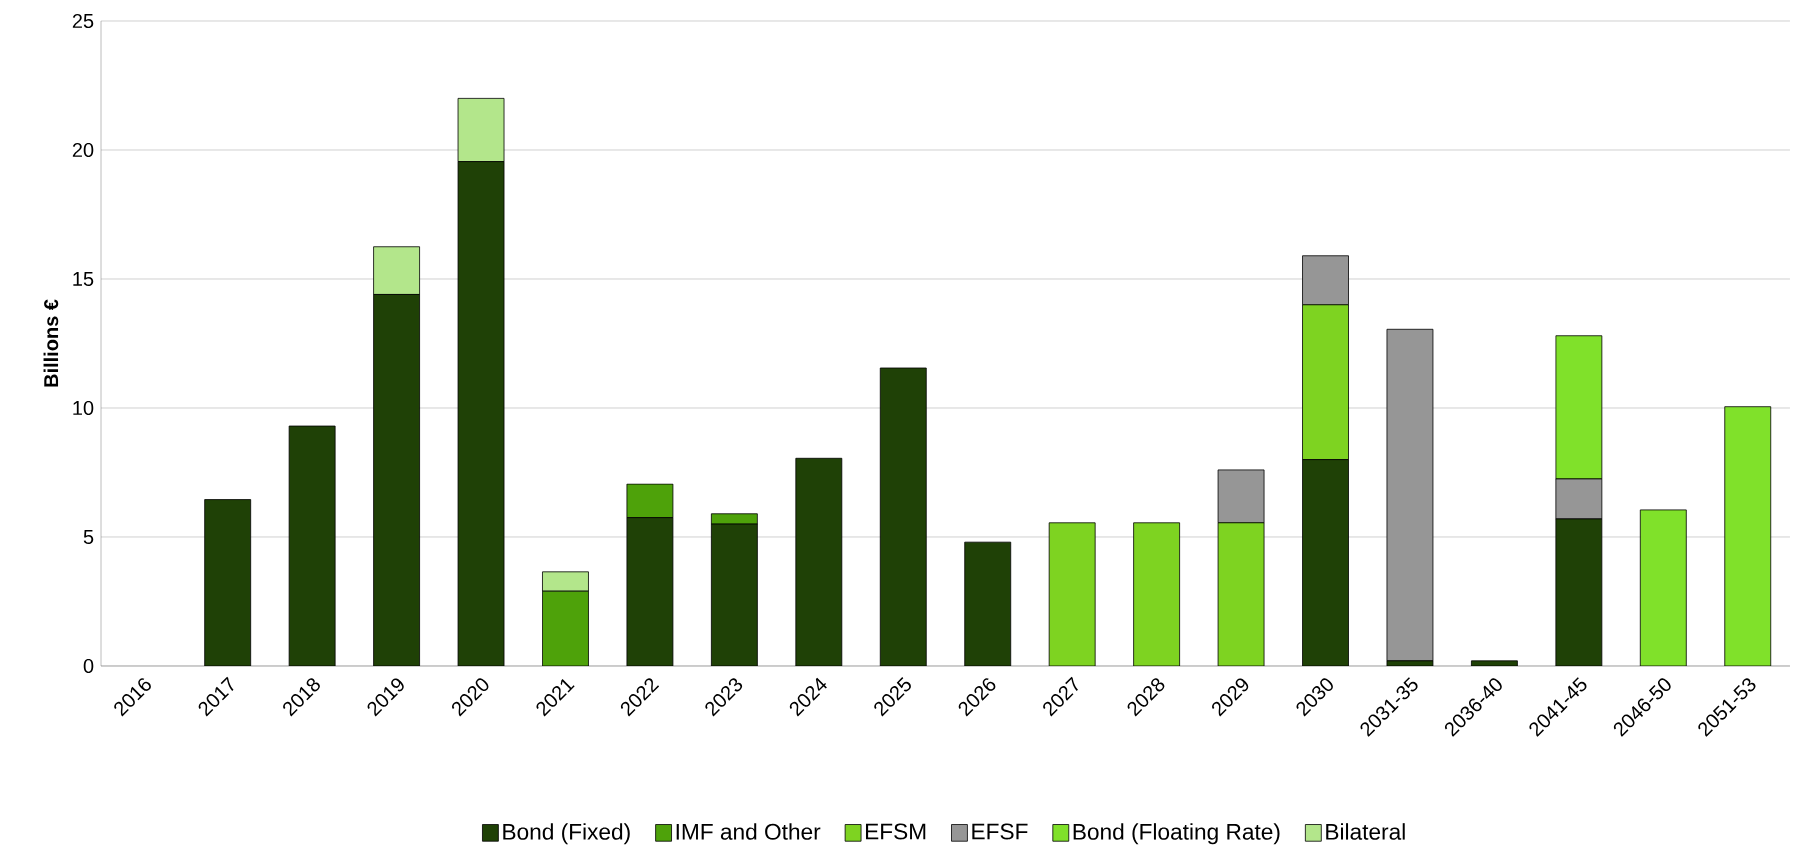 The image size is (1797, 855). Describe the element at coordinates (83, 150) in the screenshot. I see `y-tick-label: 20` at that location.